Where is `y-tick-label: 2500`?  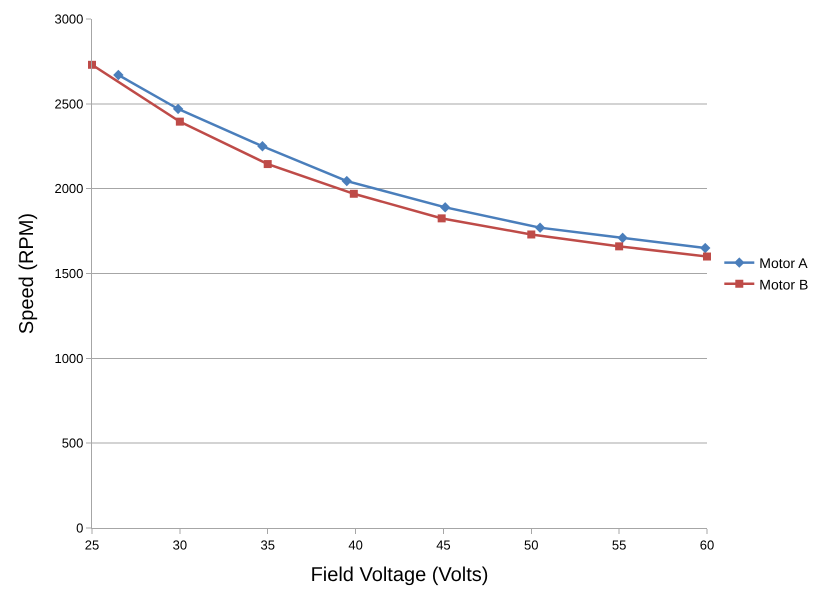 y-tick-label: 2500 is located at coordinates (69, 104).